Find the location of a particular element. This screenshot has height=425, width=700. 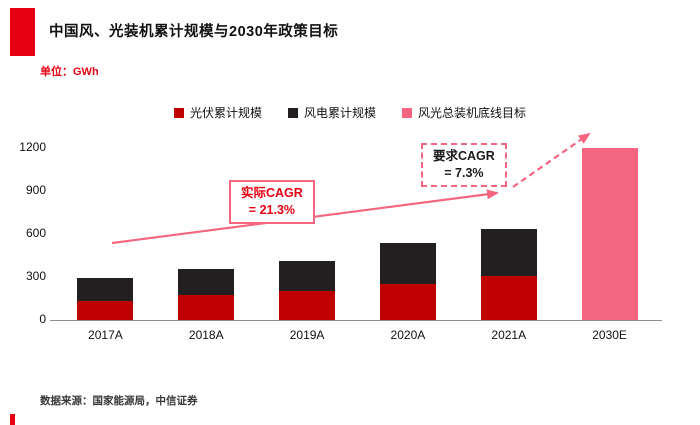

actual-cagr-annotation: 实际CAGR = 21.3% is located at coordinates (272, 202).